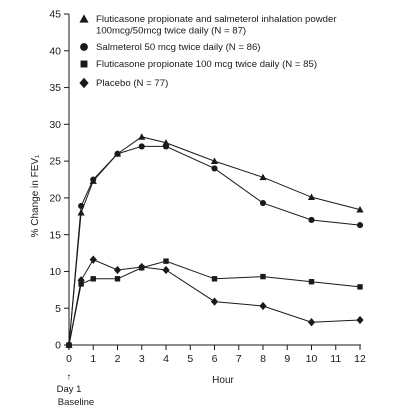 The image size is (400, 415). I want to click on legend-marker-square, so click(84, 64).